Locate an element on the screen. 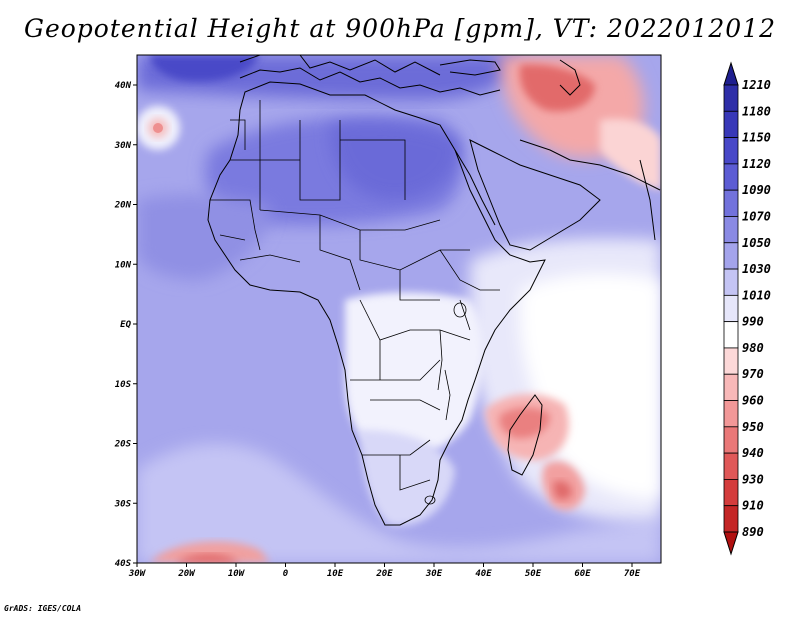  lat-tick-label: 10N is located at coordinates (123, 265).